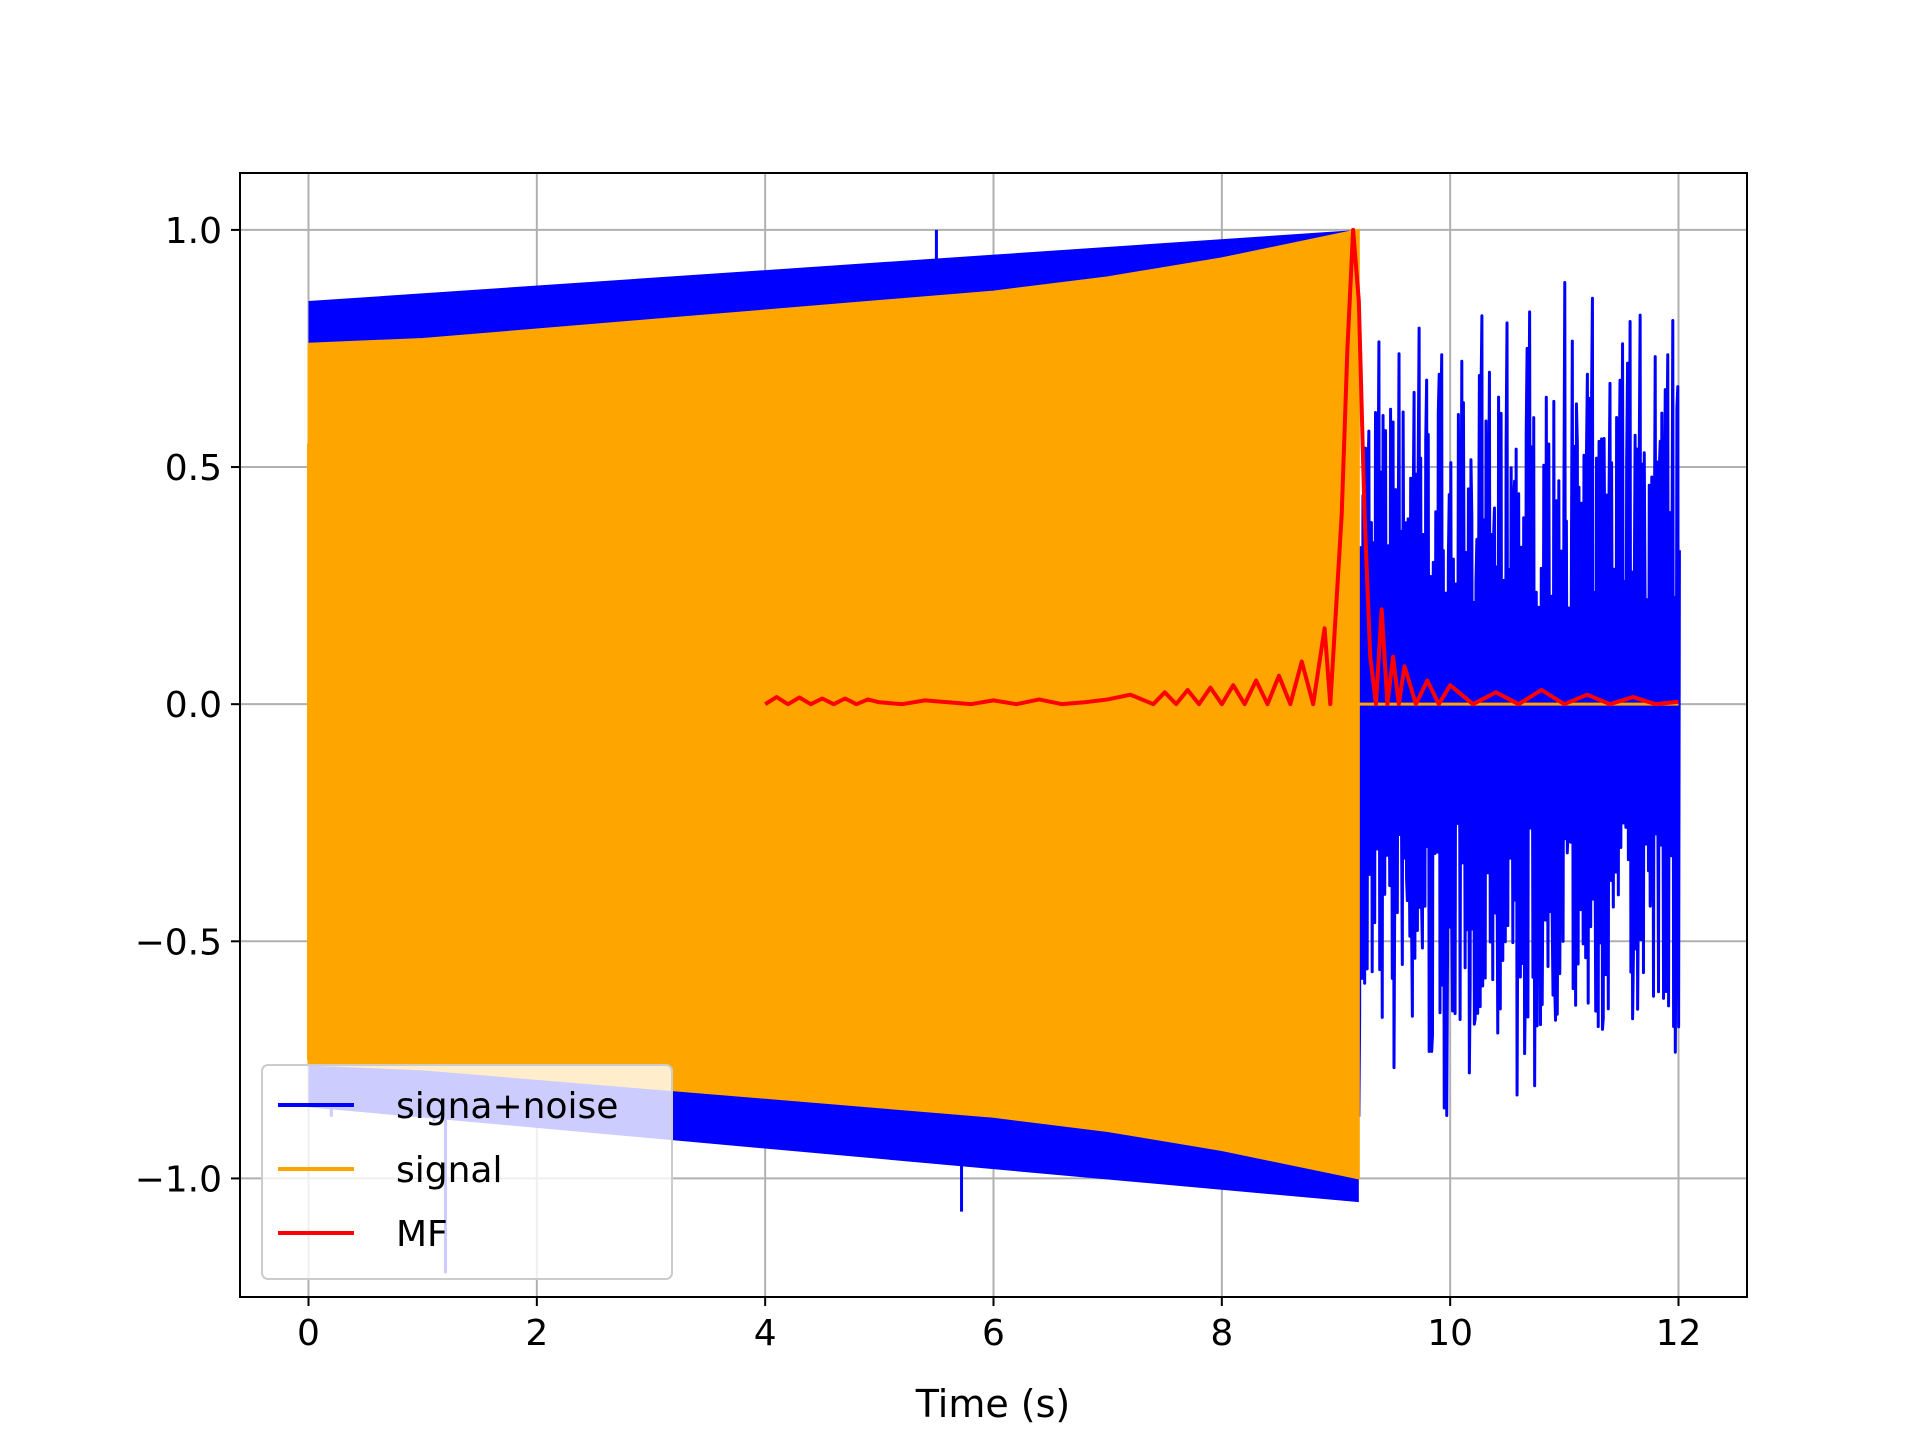  I want to click on x-tick-label: 4, so click(765, 1333).